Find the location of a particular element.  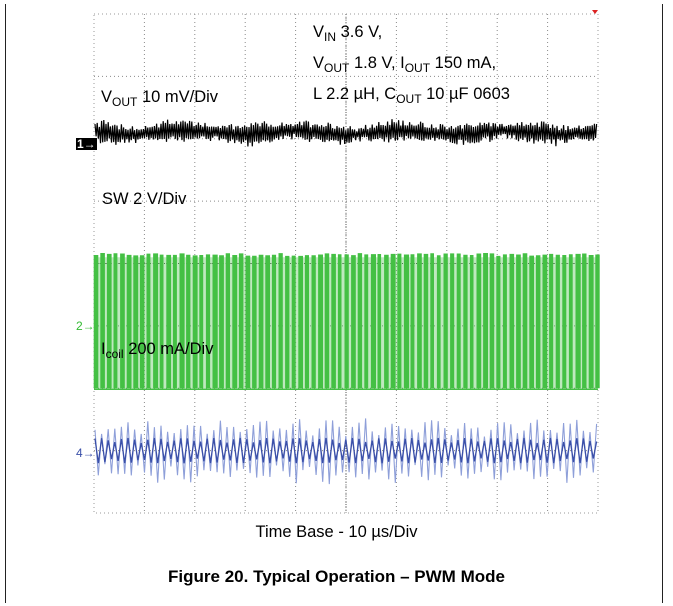

vout-trace is located at coordinates (346, 133).